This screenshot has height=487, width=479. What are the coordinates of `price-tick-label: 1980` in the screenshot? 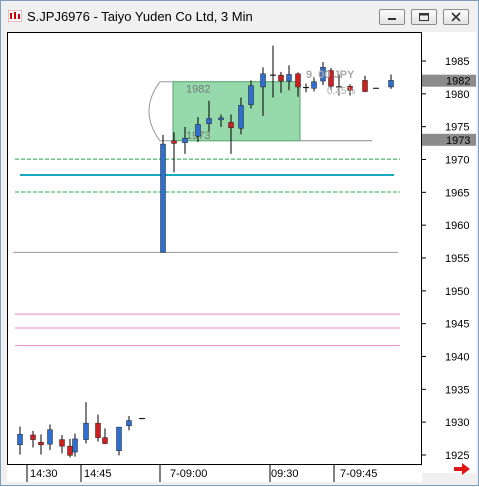 It's located at (457, 95).